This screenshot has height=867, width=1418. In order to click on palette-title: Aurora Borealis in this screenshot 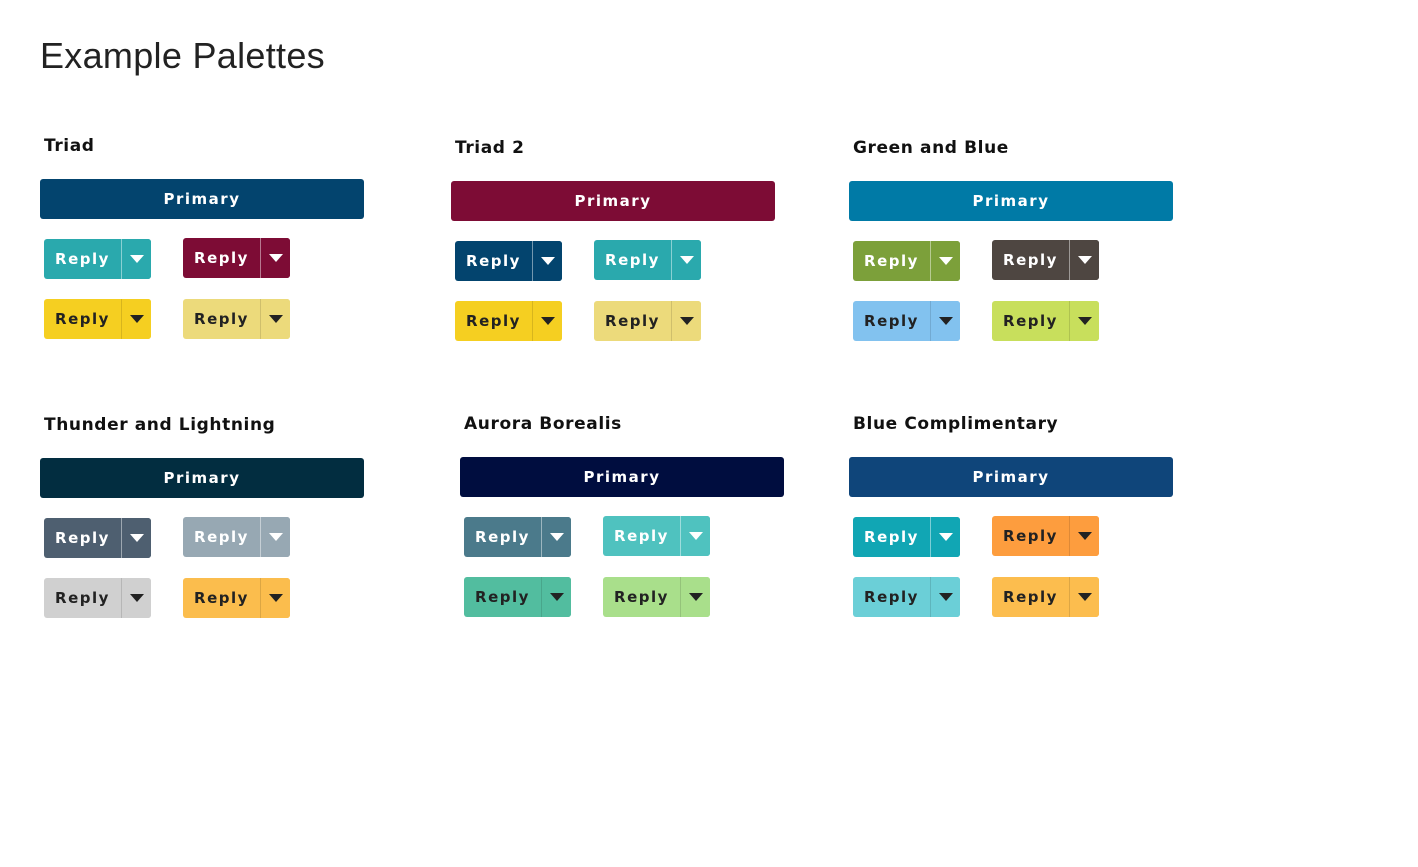, I will do `click(543, 424)`.